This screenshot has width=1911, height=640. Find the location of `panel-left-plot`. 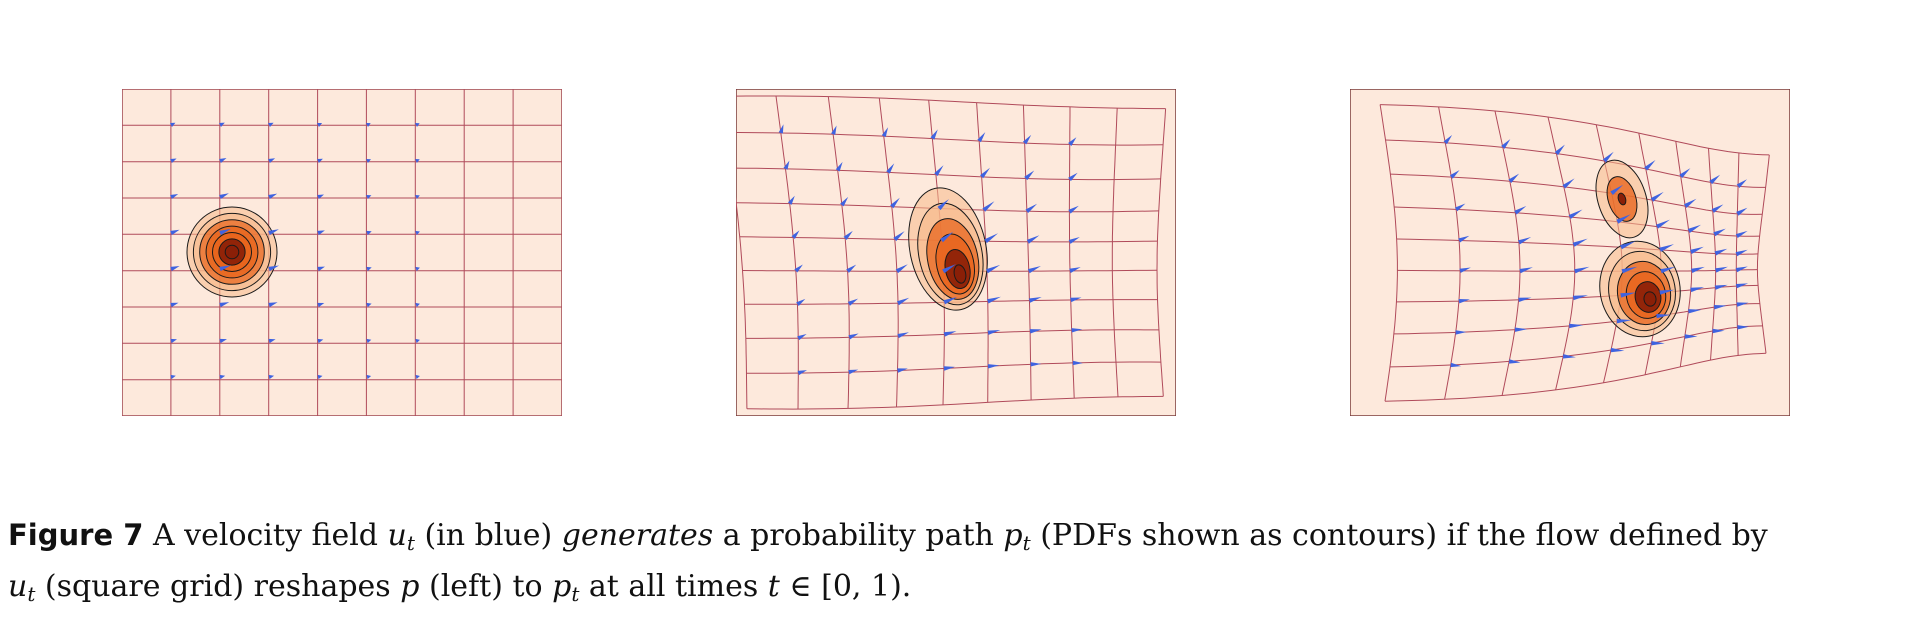

panel-left-plot is located at coordinates (342, 252).